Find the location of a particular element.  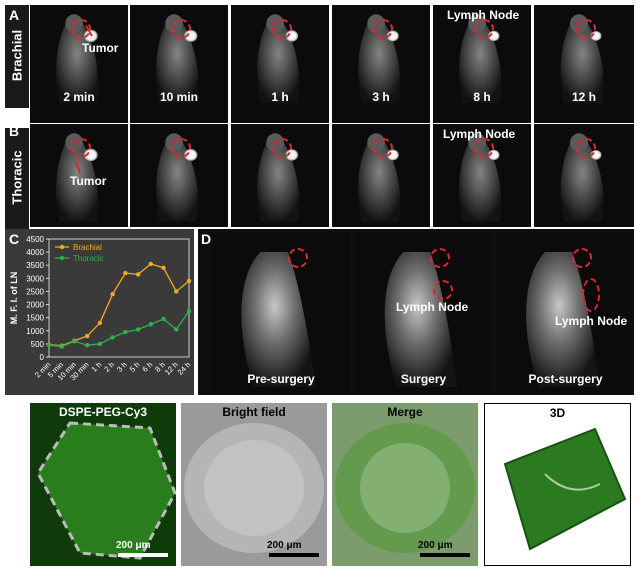

brachial-frame-6: 12 h is located at coordinates (584, 64).